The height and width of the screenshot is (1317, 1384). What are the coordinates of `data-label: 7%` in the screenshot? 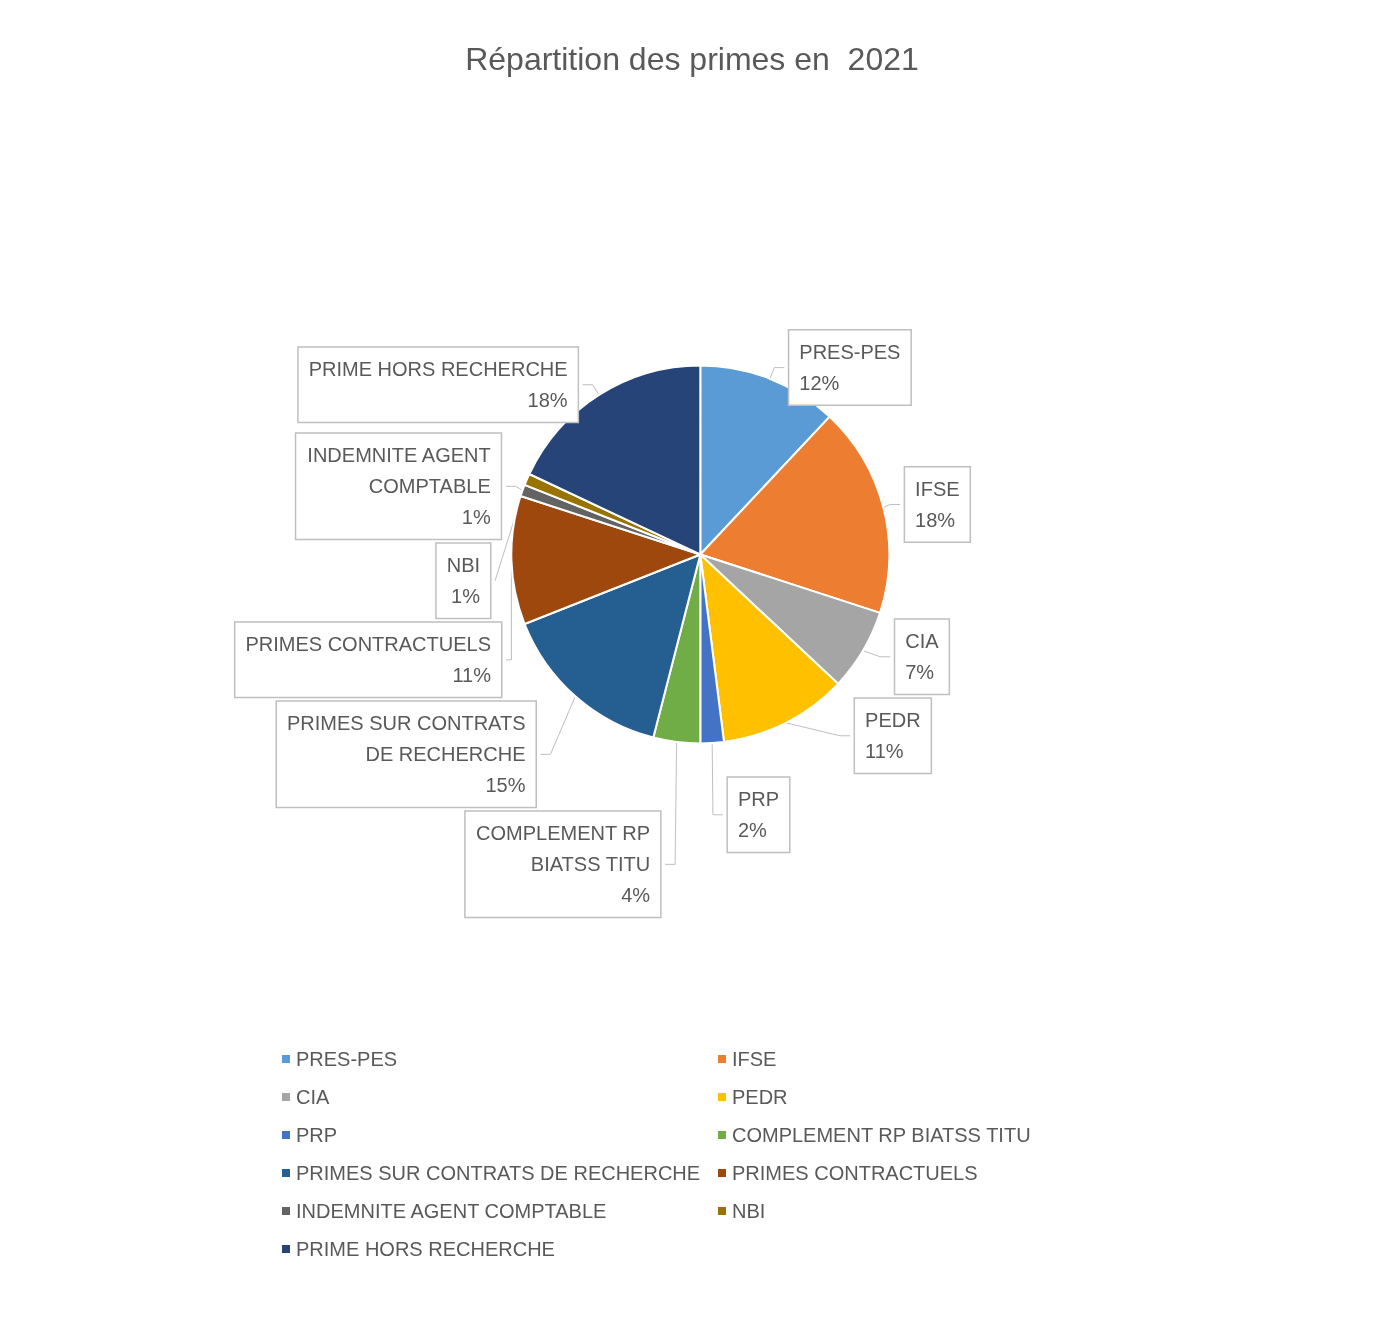 It's located at (920, 672).